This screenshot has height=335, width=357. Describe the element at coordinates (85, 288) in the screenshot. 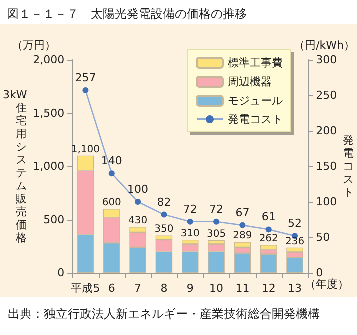

I see `x-tick-label: 平成5` at that location.